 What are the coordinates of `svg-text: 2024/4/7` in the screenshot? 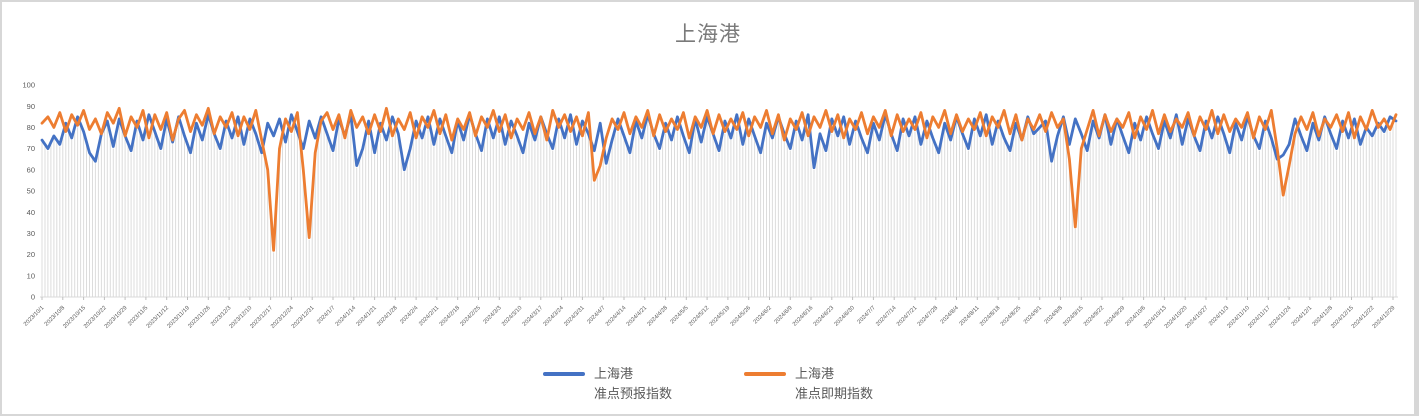 It's located at (596, 315).